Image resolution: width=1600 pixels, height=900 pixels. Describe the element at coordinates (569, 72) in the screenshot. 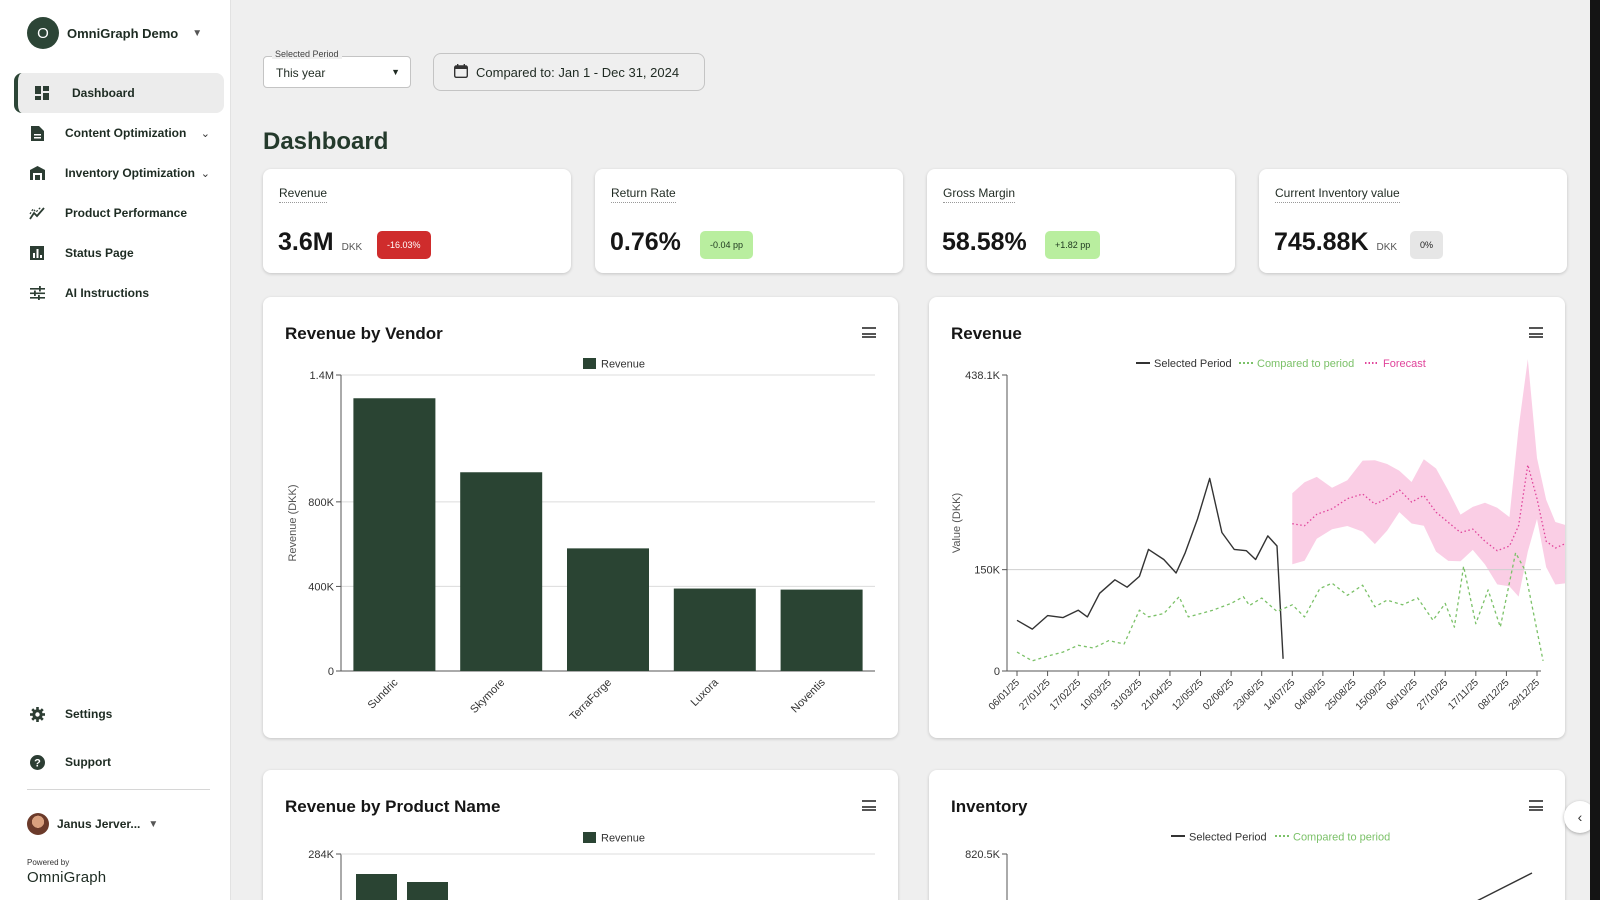

I see `compare-period-button: Compared to: Jan 1 - Dec 31, 2024` at that location.